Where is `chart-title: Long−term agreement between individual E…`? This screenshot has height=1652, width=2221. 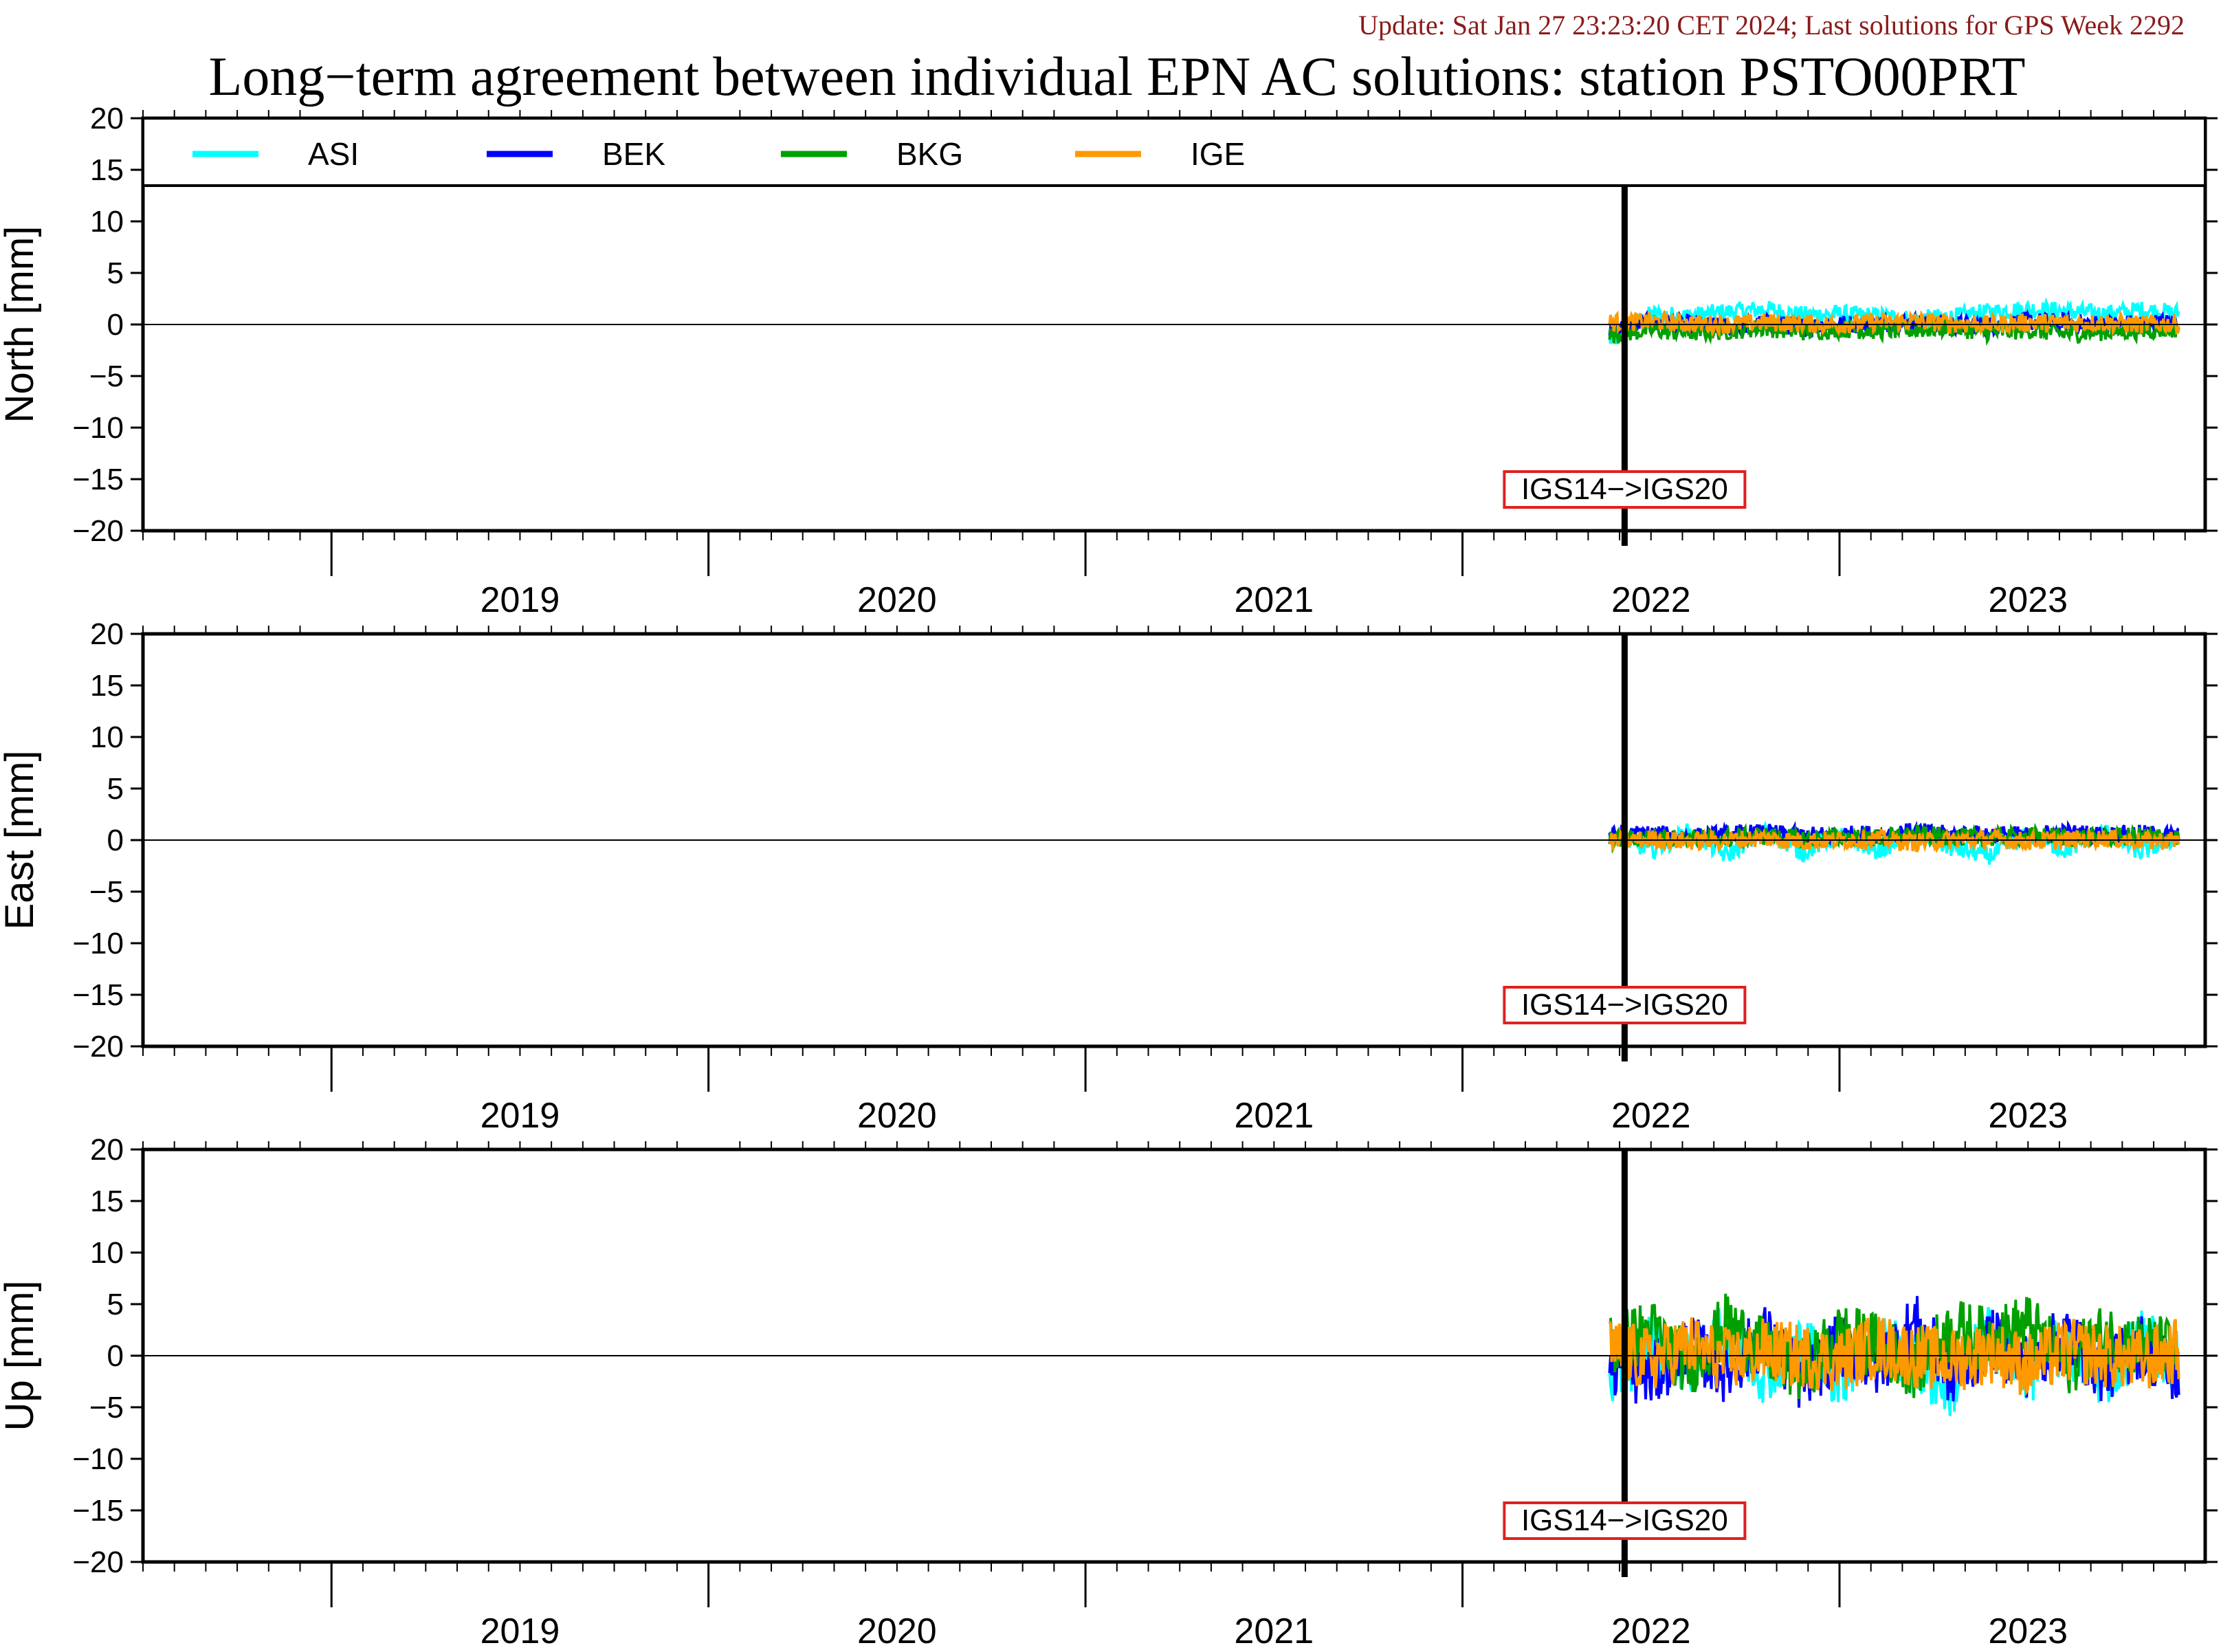
chart-title: Long−term agreement between individual E… is located at coordinates (1116, 77).